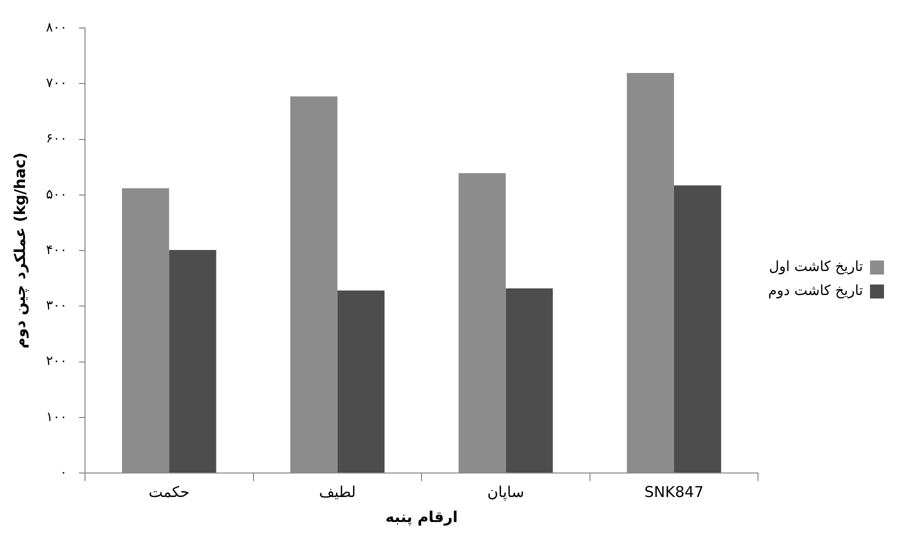  Describe the element at coordinates (56, 362) in the screenshot. I see `y-tick-label: ۲۰۰` at that location.